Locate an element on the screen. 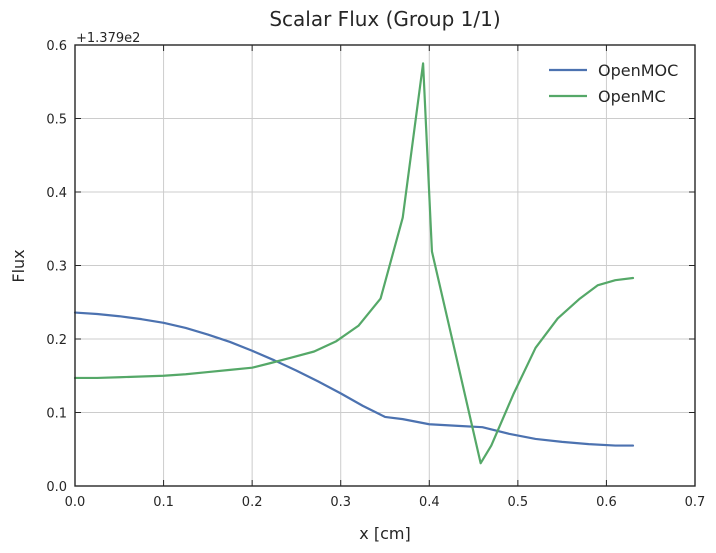  y-tick-label: 0.5 is located at coordinates (56, 120).